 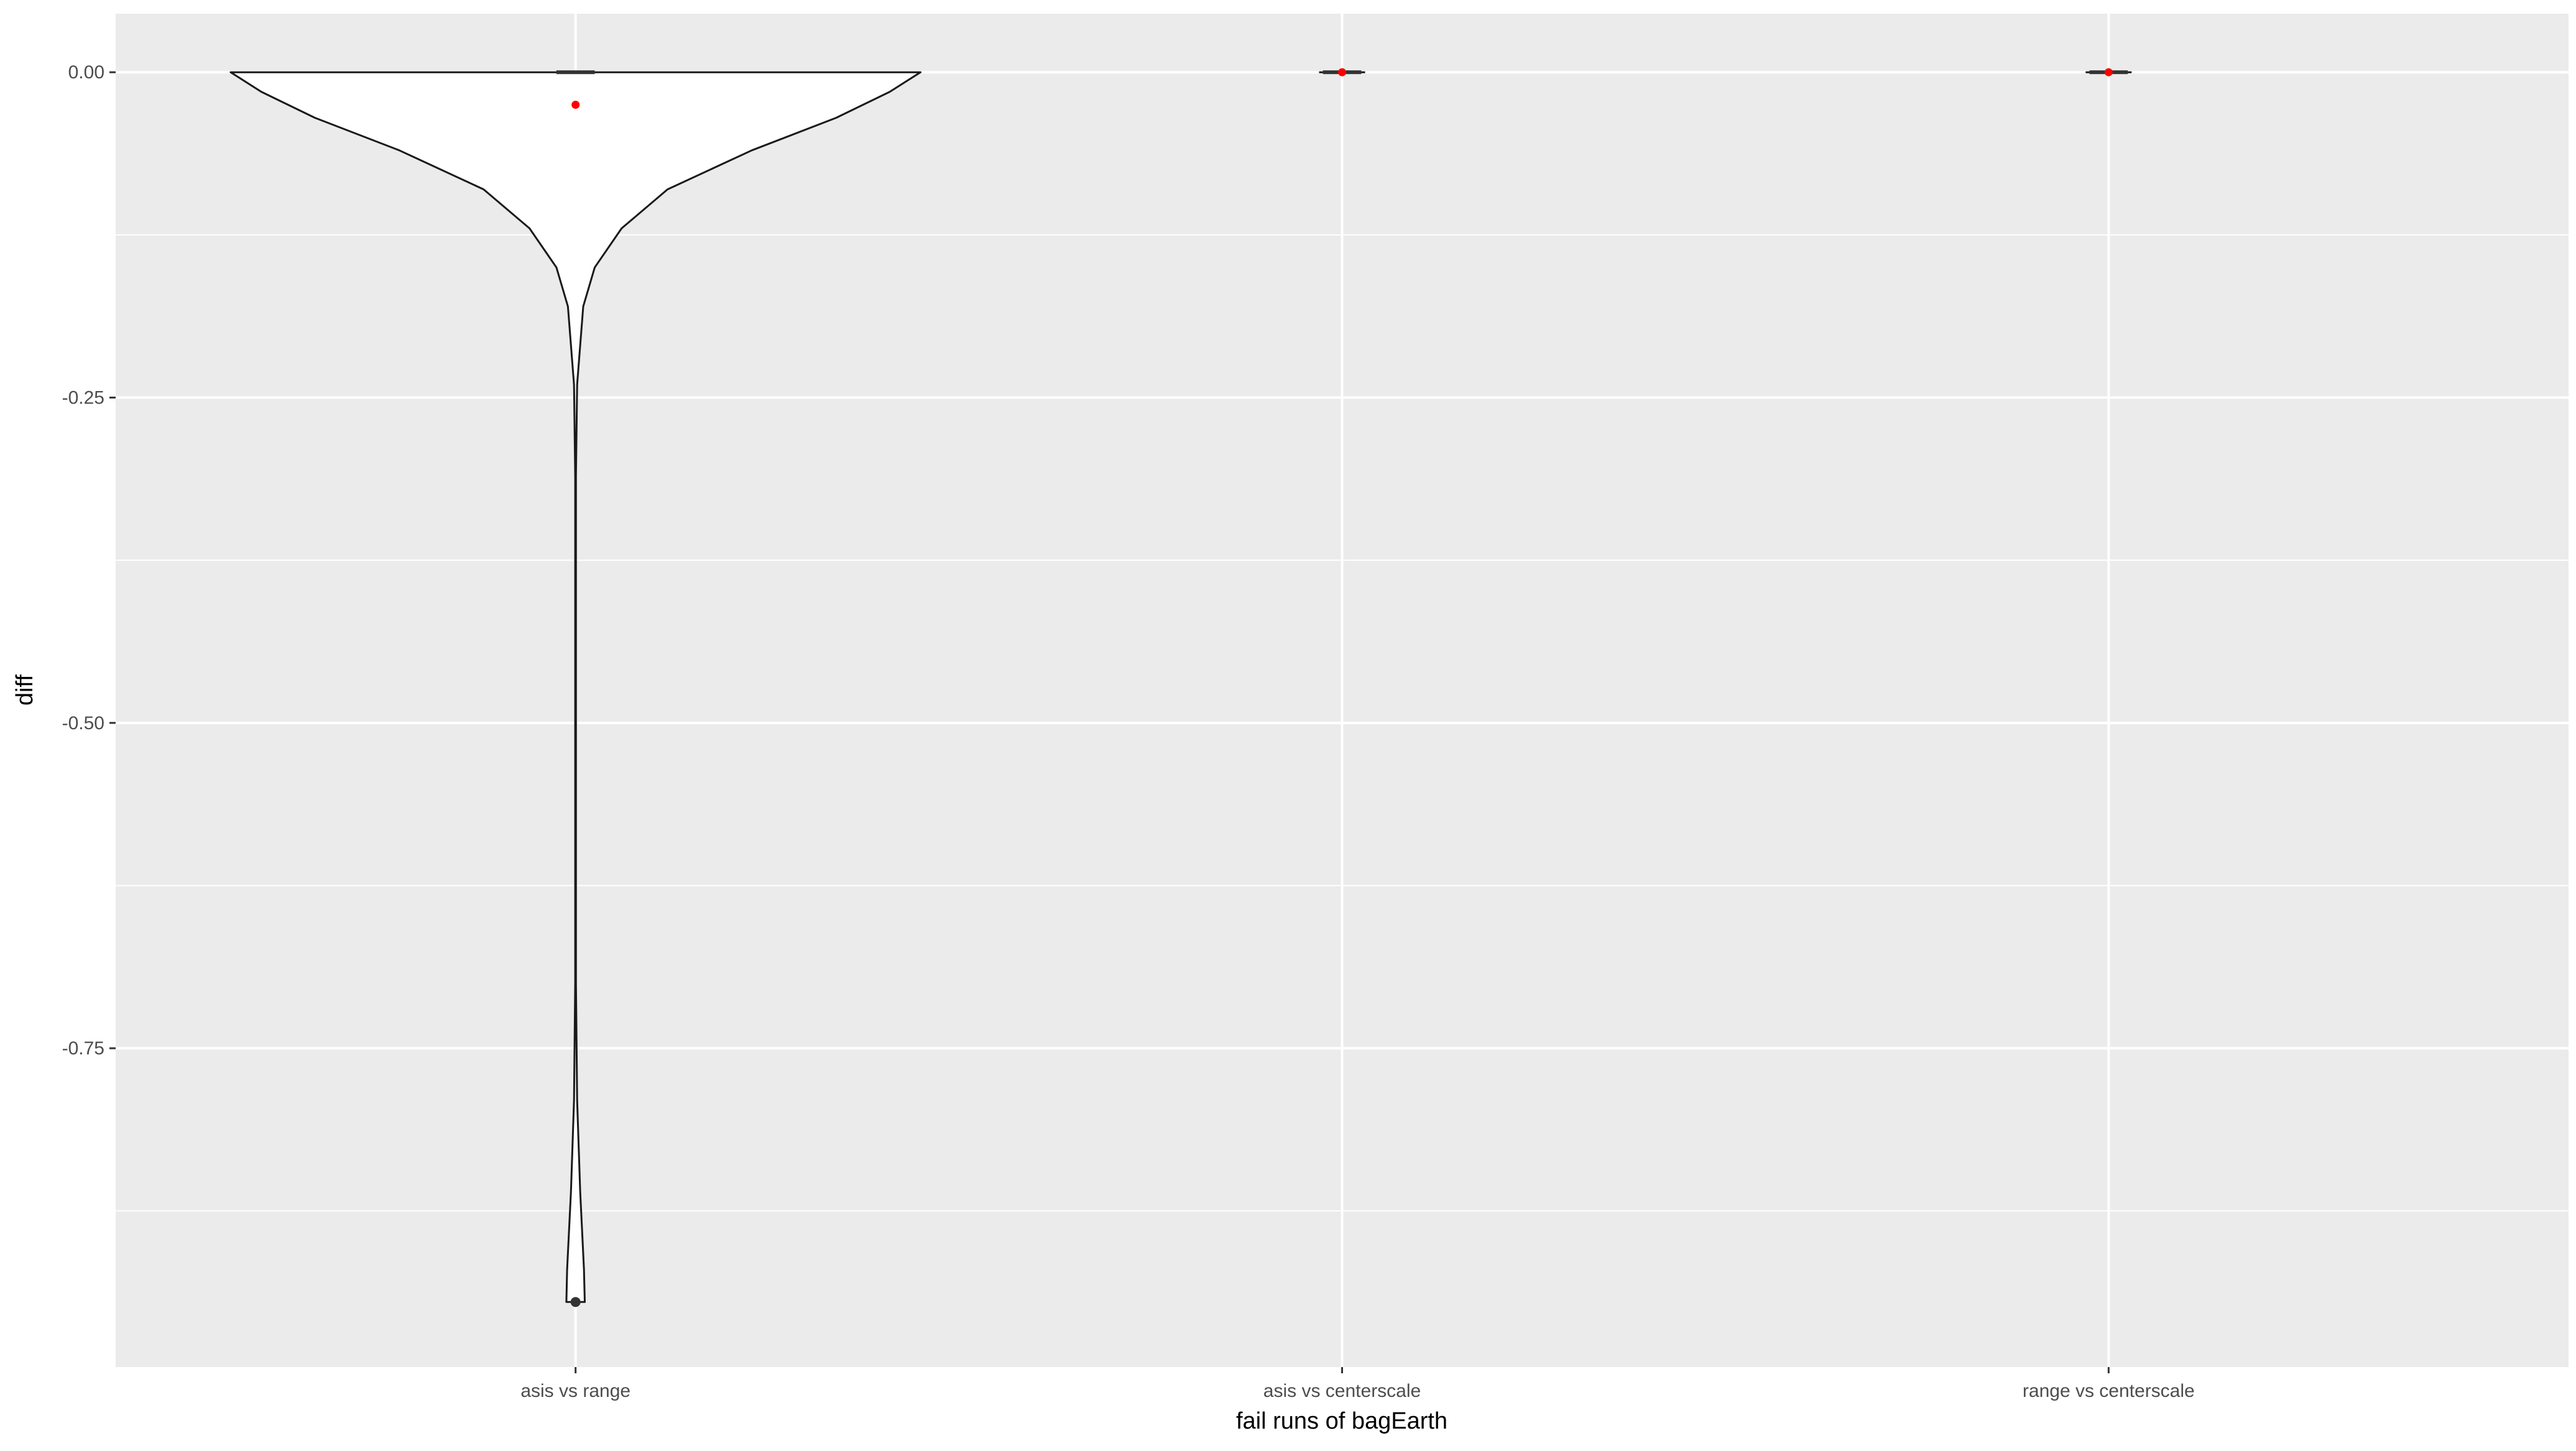 I want to click on x-axis-title: fail runs of bagEarth, so click(x=1341, y=1421).